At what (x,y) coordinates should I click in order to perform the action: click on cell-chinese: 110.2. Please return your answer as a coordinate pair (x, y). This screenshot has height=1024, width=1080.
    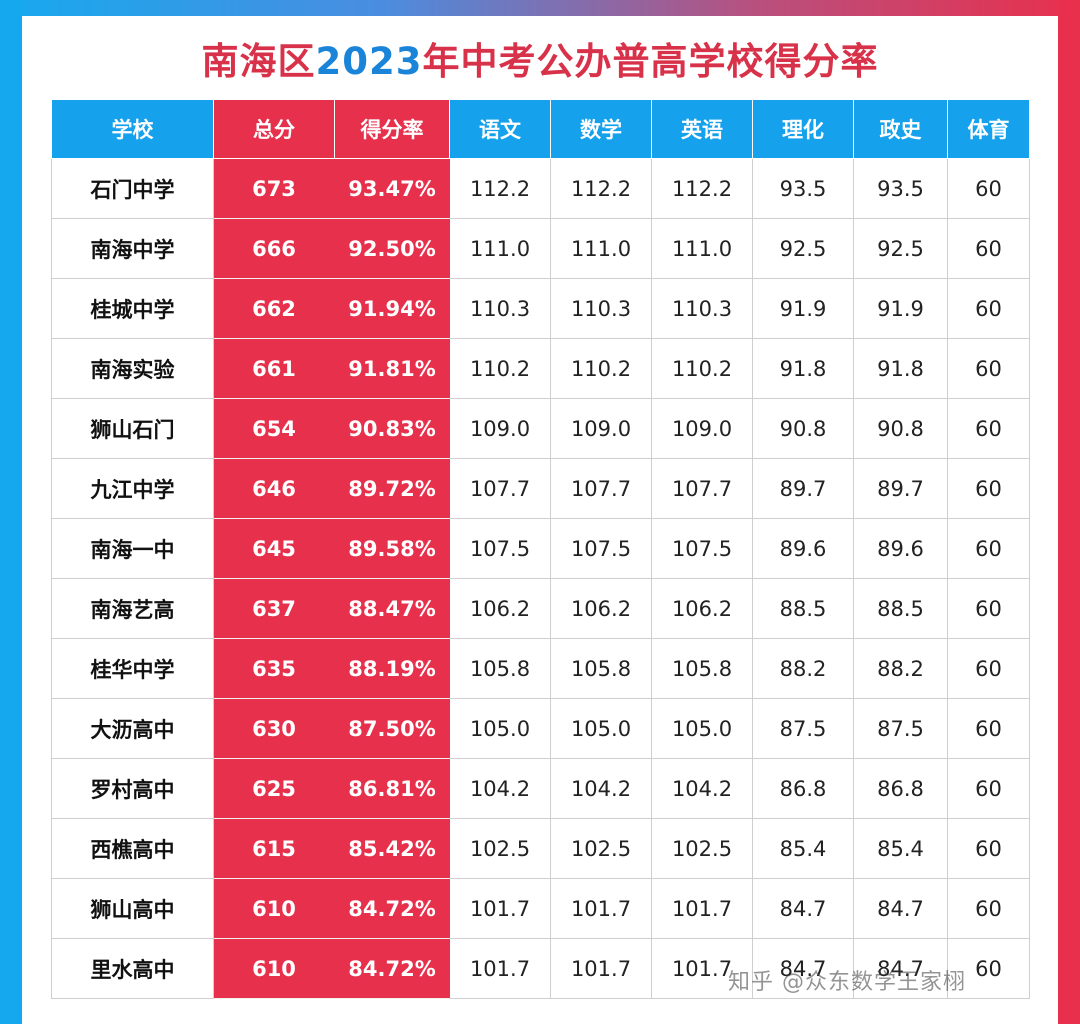
    Looking at the image, I should click on (500, 368).